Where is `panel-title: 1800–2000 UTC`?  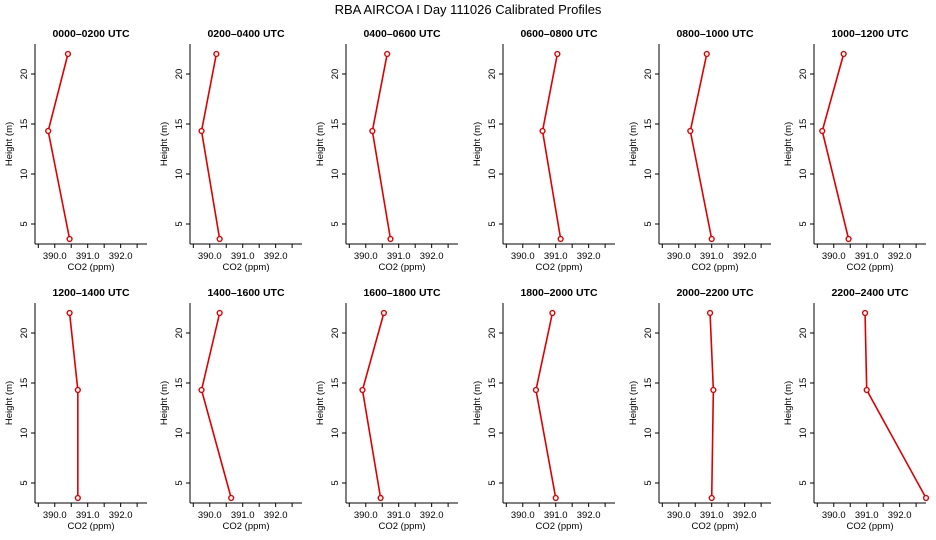 panel-title: 1800–2000 UTC is located at coordinates (558, 293).